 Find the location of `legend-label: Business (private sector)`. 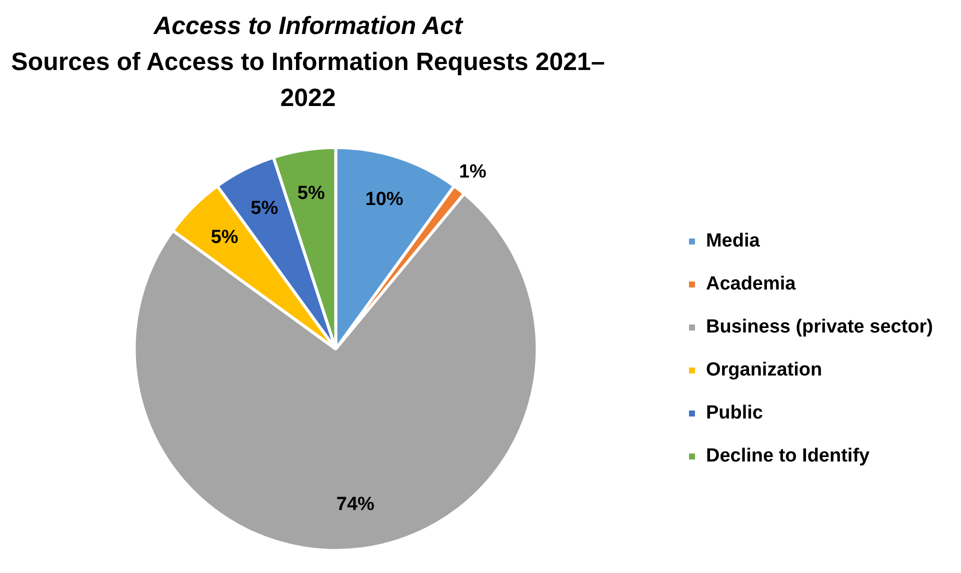

legend-label: Business (private sector) is located at coordinates (820, 327).